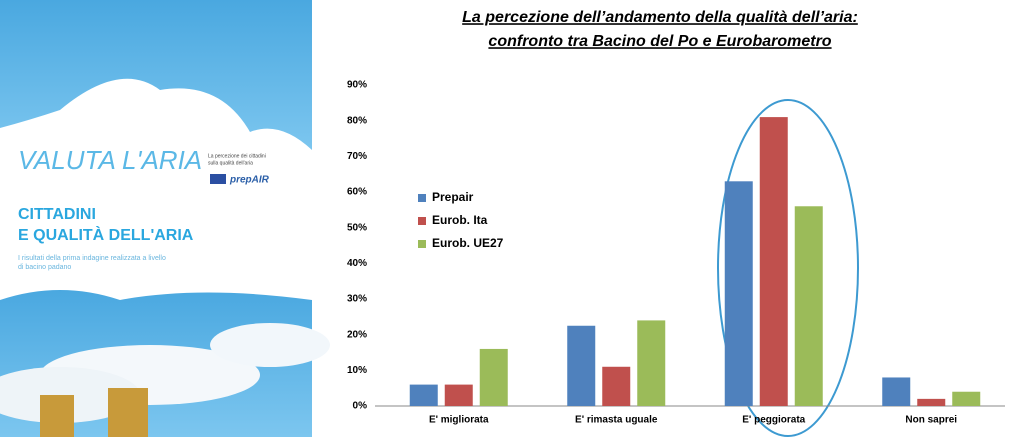 The height and width of the screenshot is (442, 1014). Describe the element at coordinates (218, 179) in the screenshot. I see `eu-flag` at that location.